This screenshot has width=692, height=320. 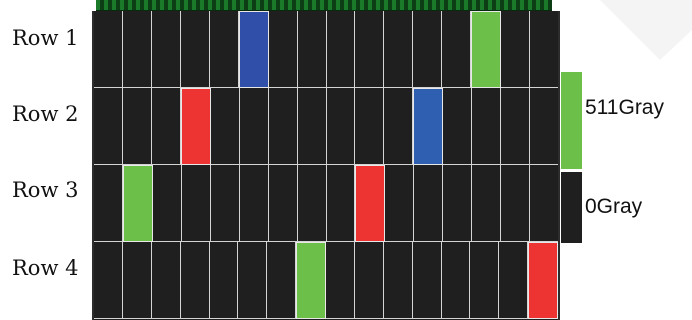 I want to click on legend-label-511gray: 511Gray, so click(x=624, y=107).